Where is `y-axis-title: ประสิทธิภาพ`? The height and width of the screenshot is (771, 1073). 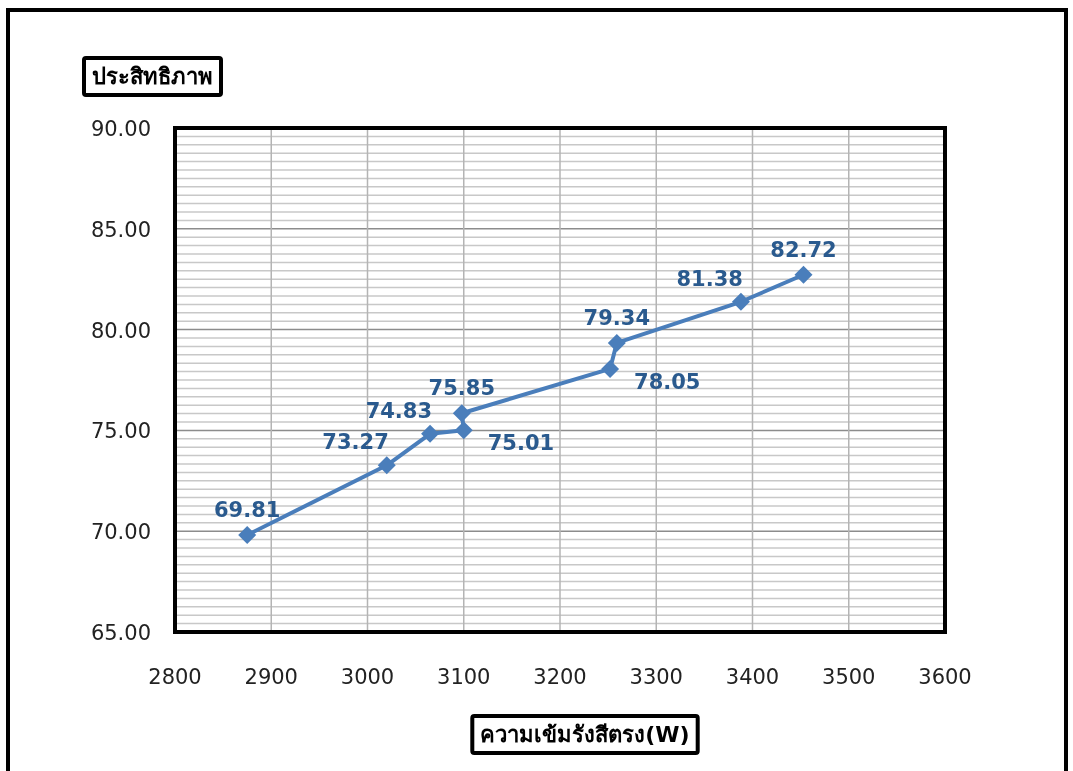
y-axis-title: ประสิทธิภาพ is located at coordinates (152, 76).